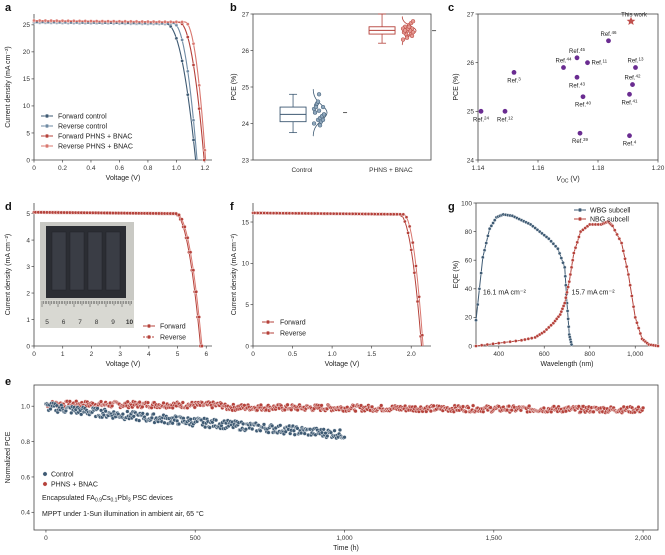  Describe the element at coordinates (62, 168) in the screenshot. I see `x-tick-label: 0.2` at that location.